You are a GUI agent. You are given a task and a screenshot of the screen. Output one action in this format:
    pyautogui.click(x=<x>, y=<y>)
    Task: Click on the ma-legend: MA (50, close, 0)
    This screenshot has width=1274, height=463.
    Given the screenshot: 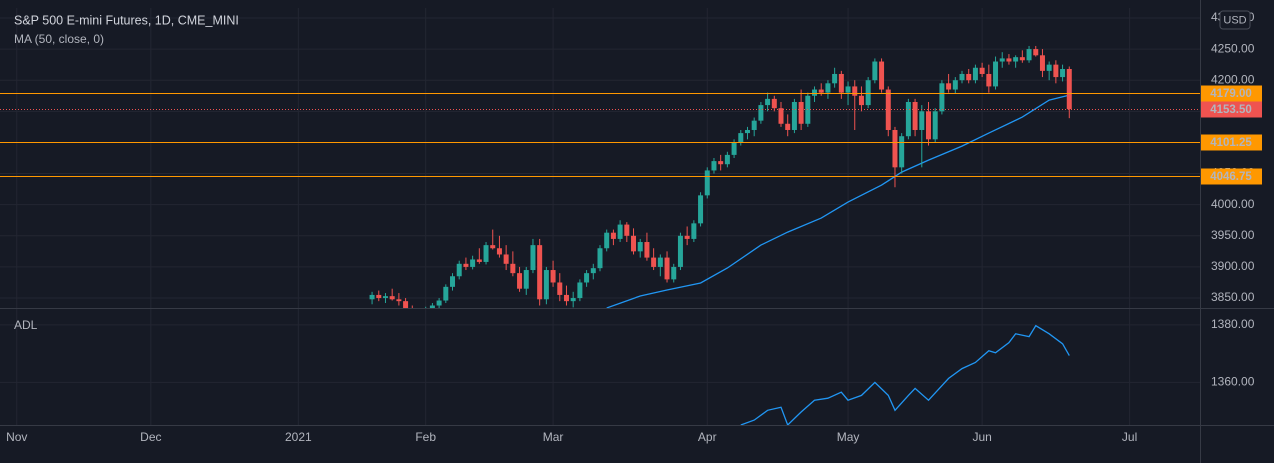 What is the action you would take?
    pyautogui.click(x=59, y=39)
    